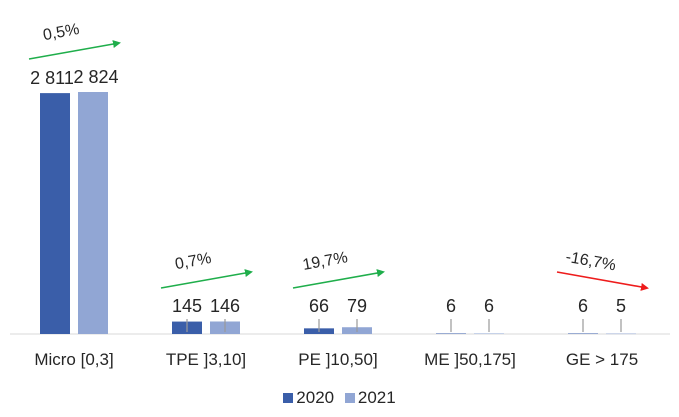  Describe the element at coordinates (357, 306) in the screenshot. I see `data-label-2021-2: 79` at that location.